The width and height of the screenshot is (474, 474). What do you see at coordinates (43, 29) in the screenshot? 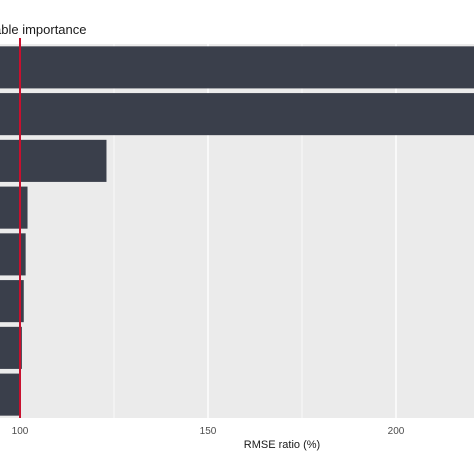
I see `chart-title: able importance` at bounding box center [43, 29].